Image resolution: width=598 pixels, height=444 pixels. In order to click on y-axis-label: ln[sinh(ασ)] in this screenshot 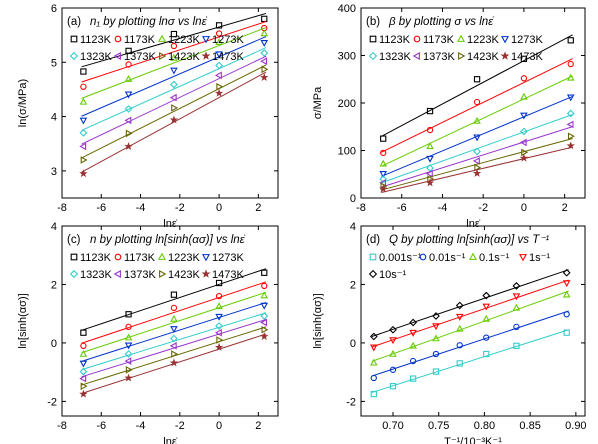, I will do `click(318, 320)`.